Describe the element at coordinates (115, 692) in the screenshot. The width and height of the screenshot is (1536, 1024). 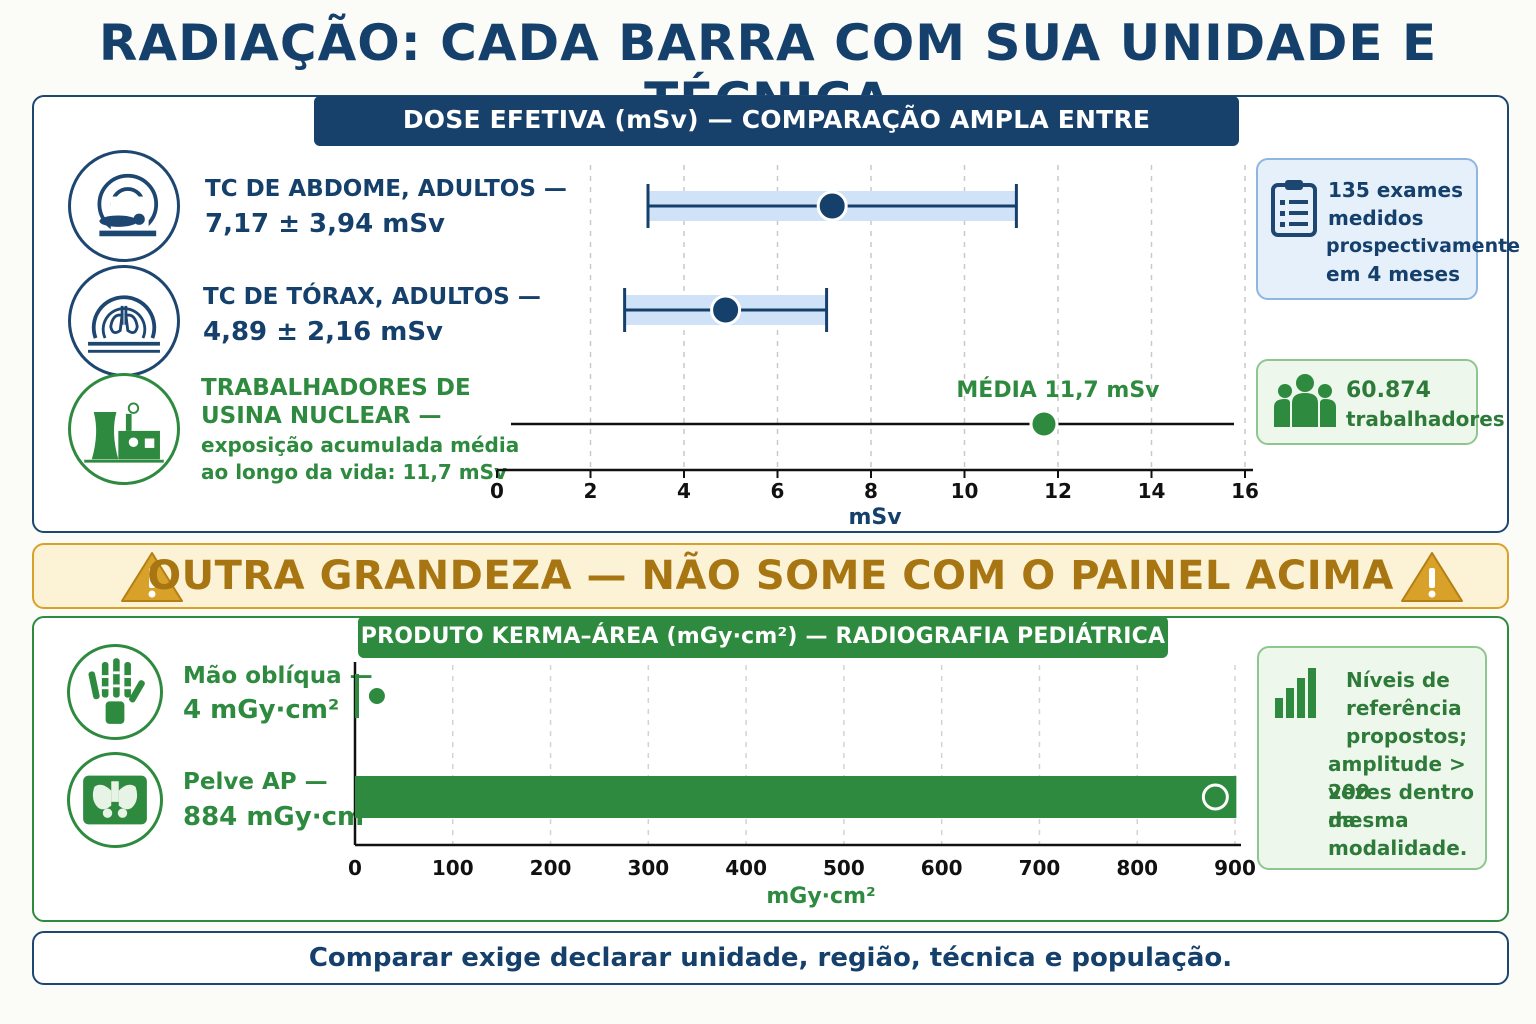
I see `hand-xray-icon` at that location.